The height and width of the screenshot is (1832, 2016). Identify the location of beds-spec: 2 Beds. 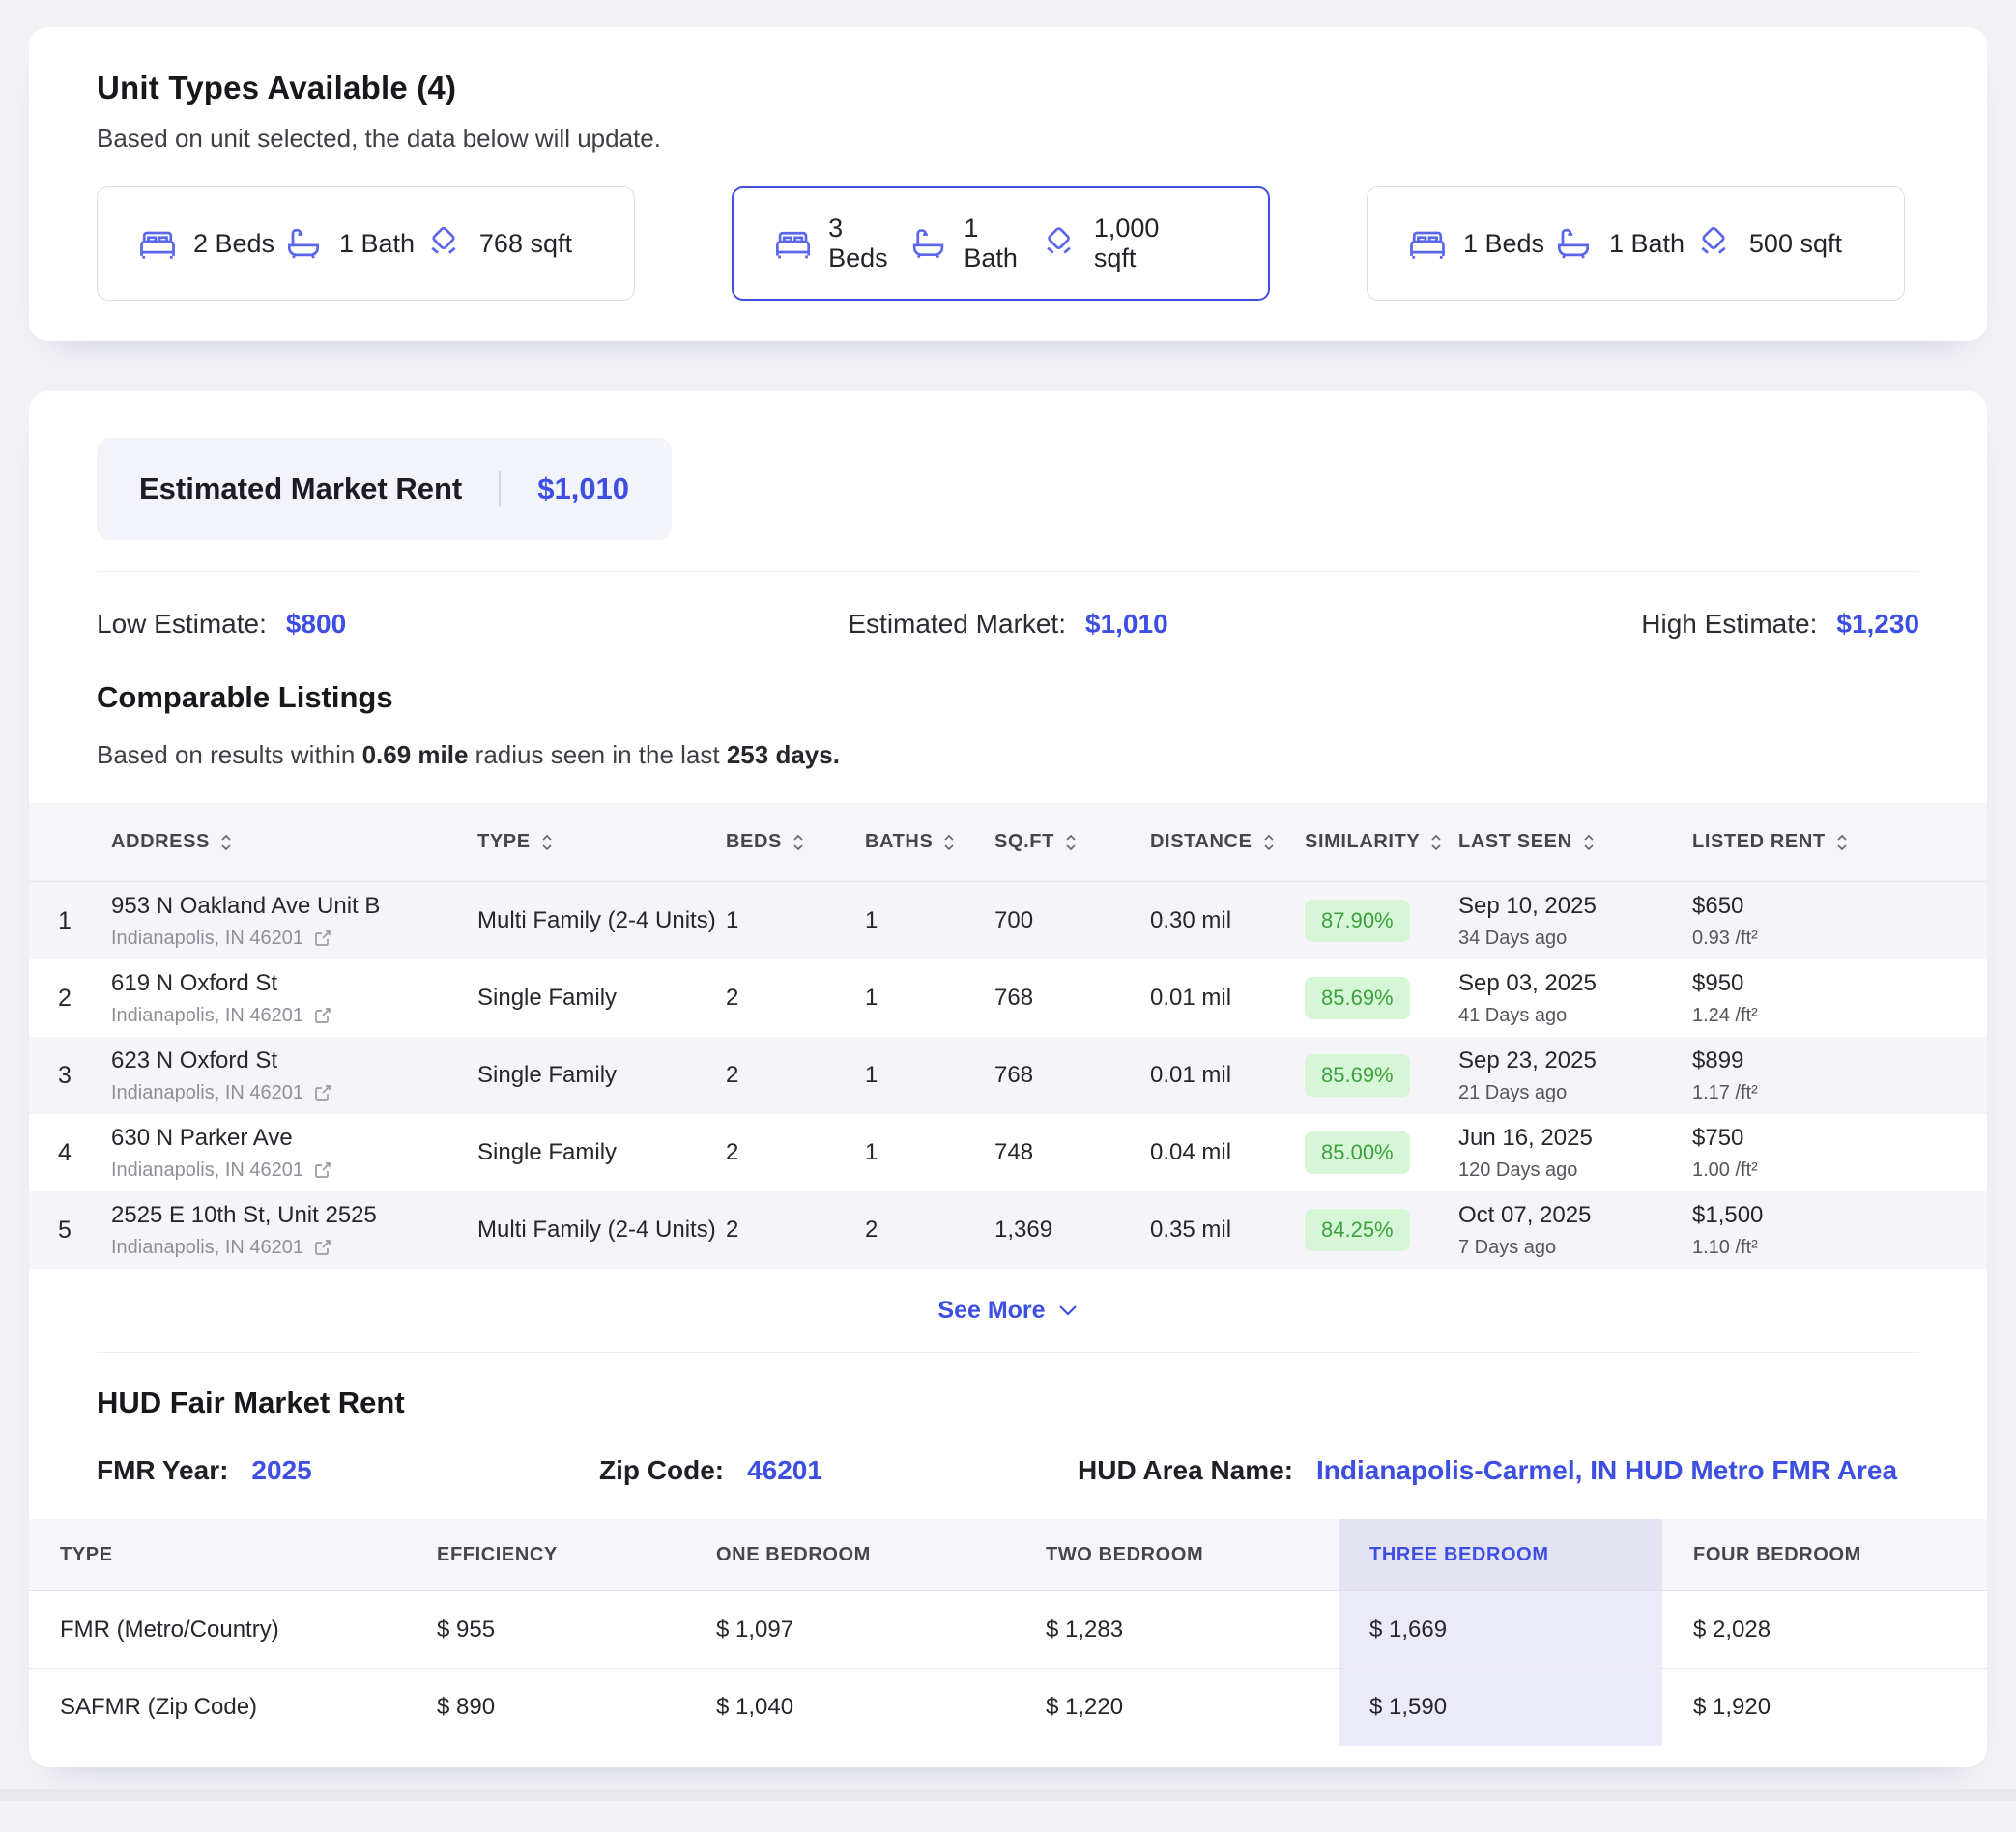
(205, 244).